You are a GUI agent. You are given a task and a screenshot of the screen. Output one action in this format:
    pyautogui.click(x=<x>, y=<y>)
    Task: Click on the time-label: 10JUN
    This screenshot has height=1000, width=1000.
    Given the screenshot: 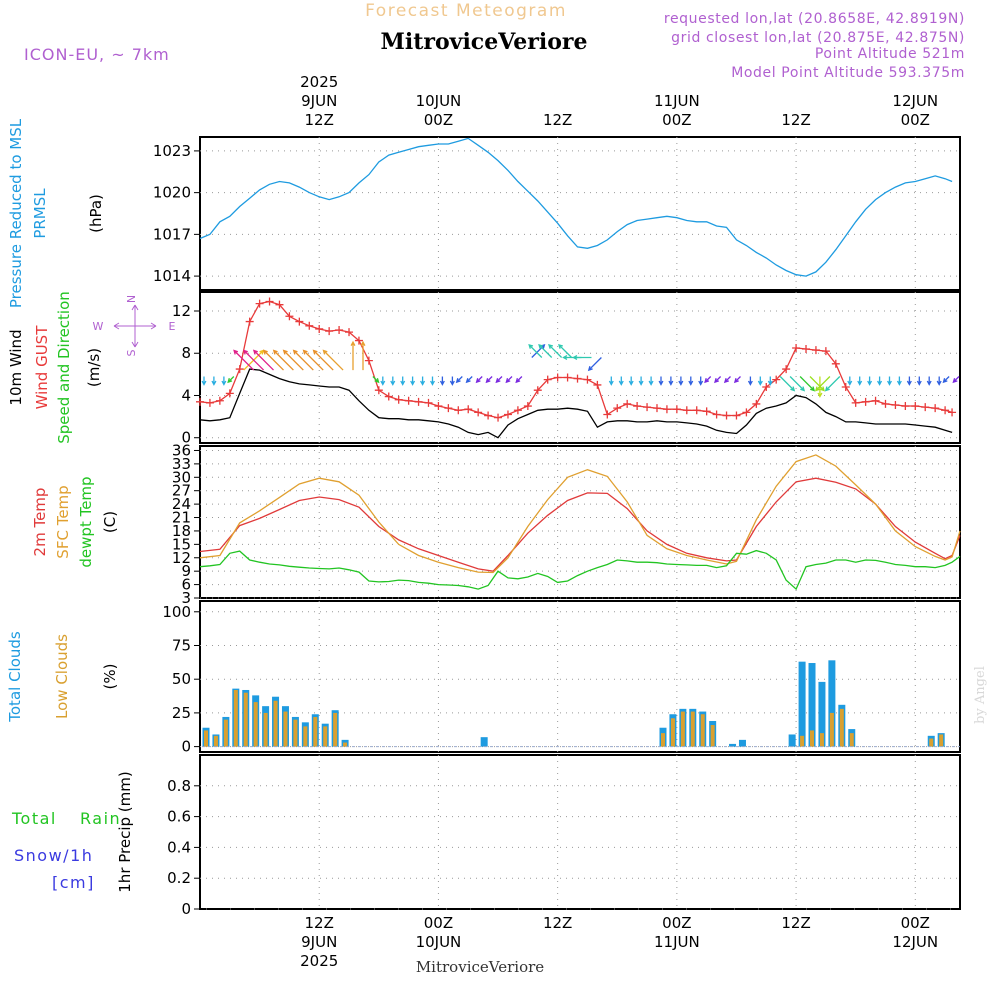 What is the action you would take?
    pyautogui.click(x=439, y=942)
    